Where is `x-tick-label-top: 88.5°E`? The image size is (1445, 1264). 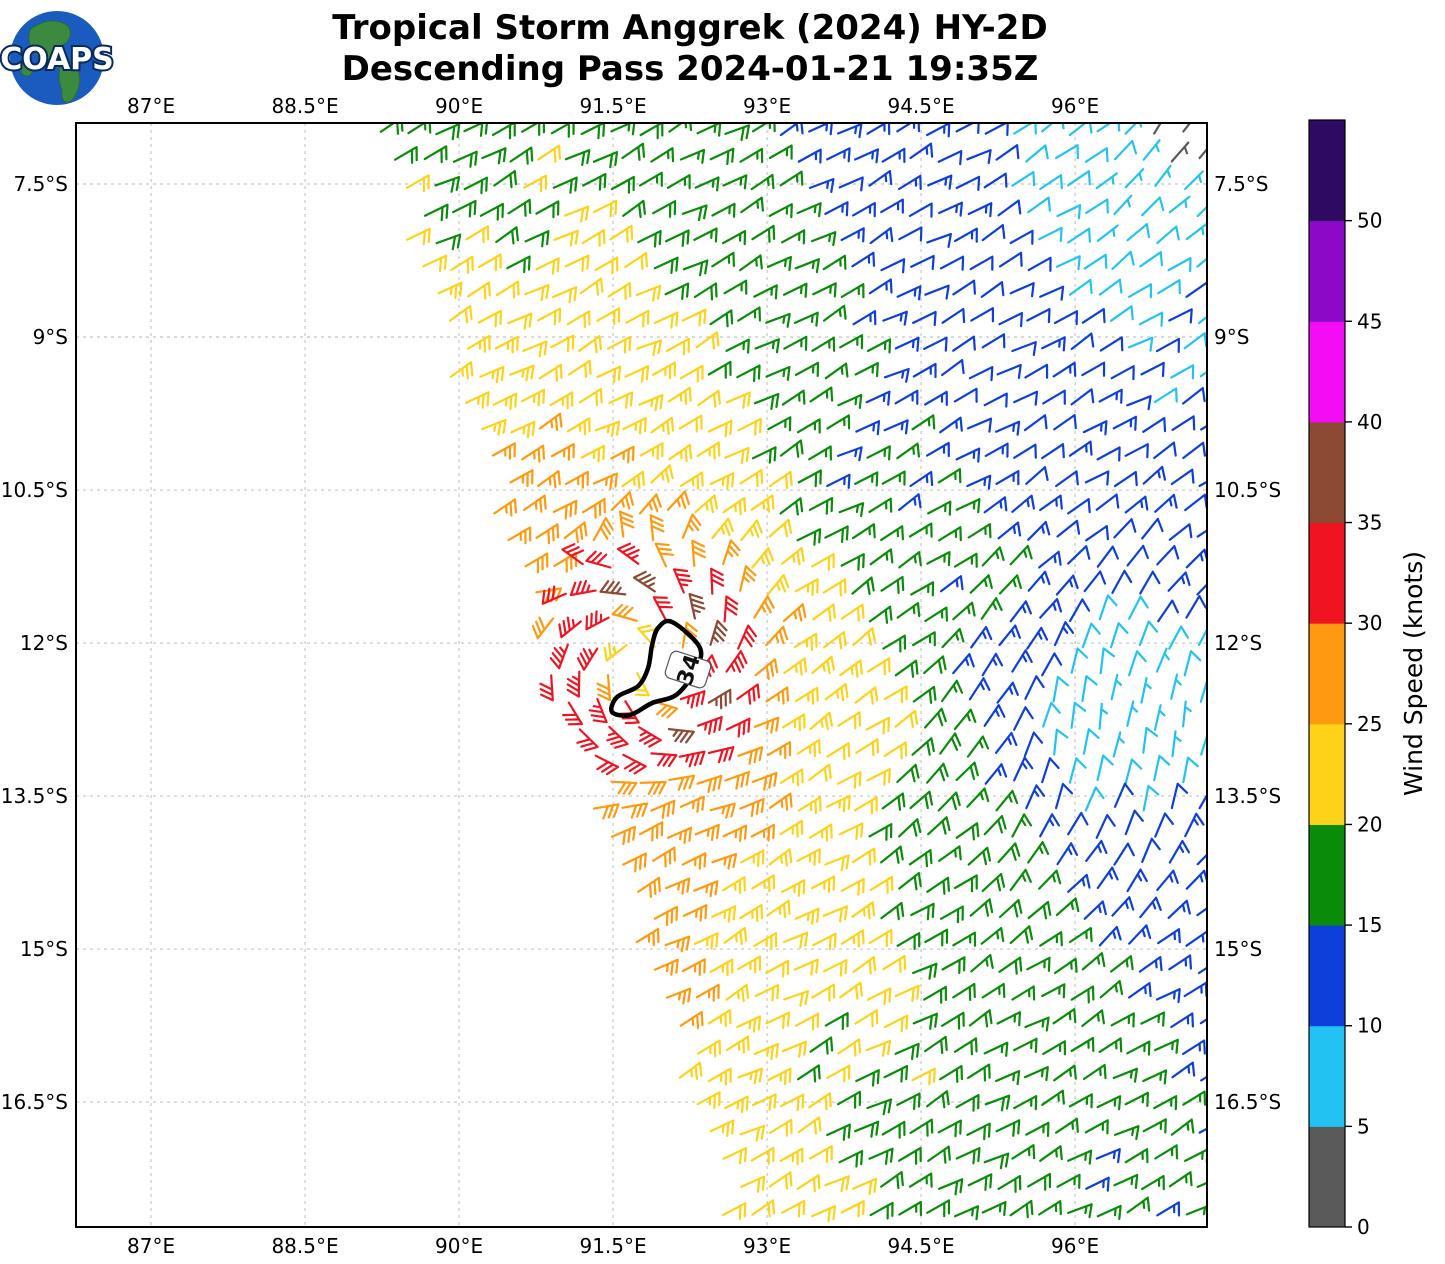
x-tick-label-top: 88.5°E is located at coordinates (304, 106).